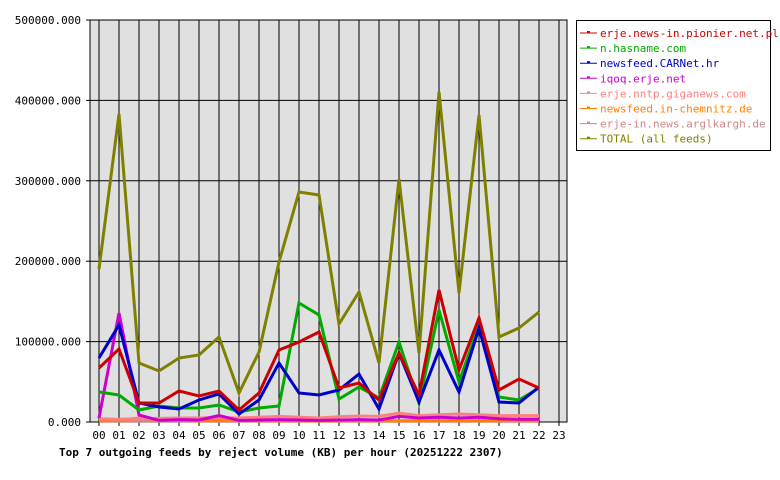 The height and width of the screenshot is (480, 780). I want to click on y-tick-label: 500000.000, so click(48, 20).